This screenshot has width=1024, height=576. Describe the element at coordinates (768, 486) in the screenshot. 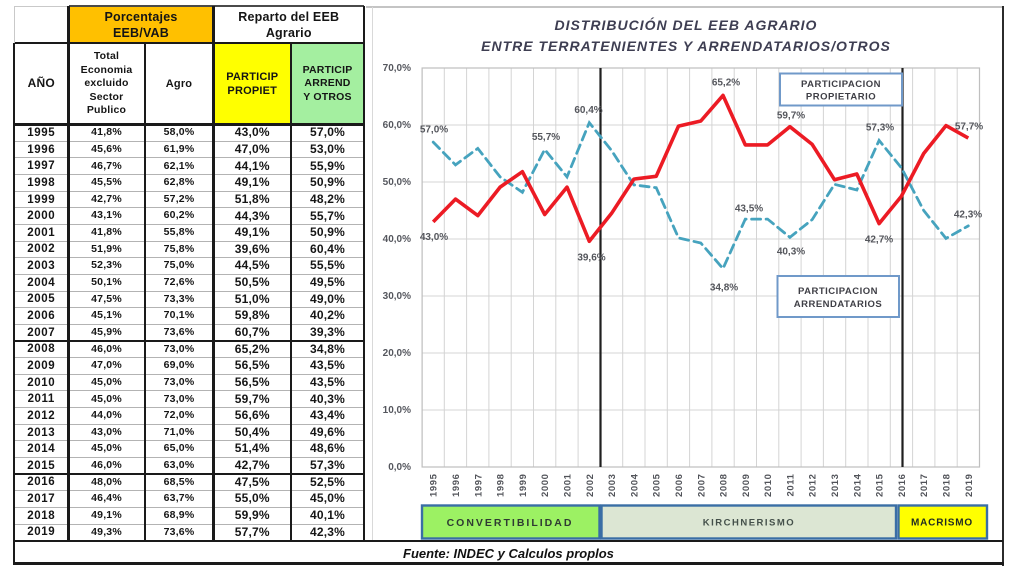

I see `svg-text: 2010` at that location.